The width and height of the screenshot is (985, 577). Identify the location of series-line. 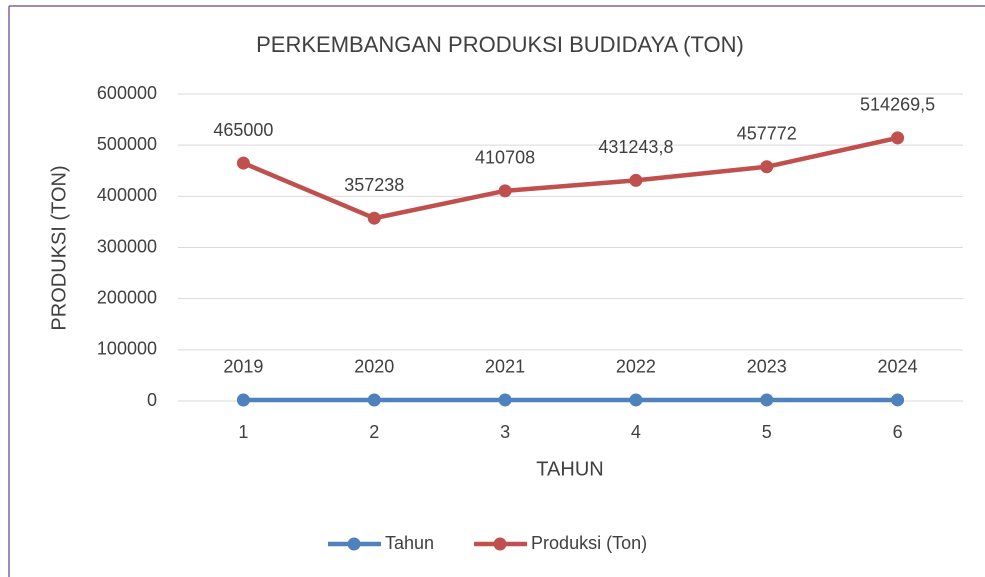
(570, 178).